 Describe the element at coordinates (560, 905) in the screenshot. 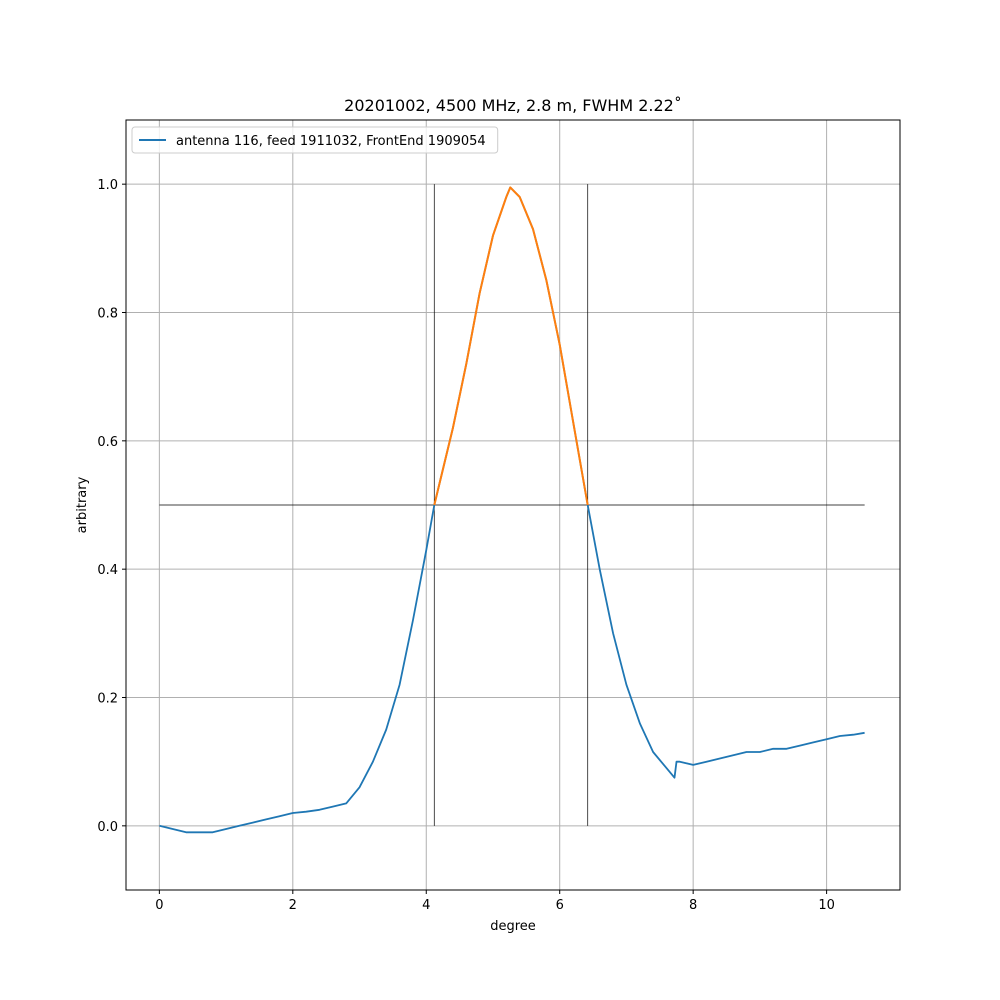

I see `x-tick-label: 6` at that location.